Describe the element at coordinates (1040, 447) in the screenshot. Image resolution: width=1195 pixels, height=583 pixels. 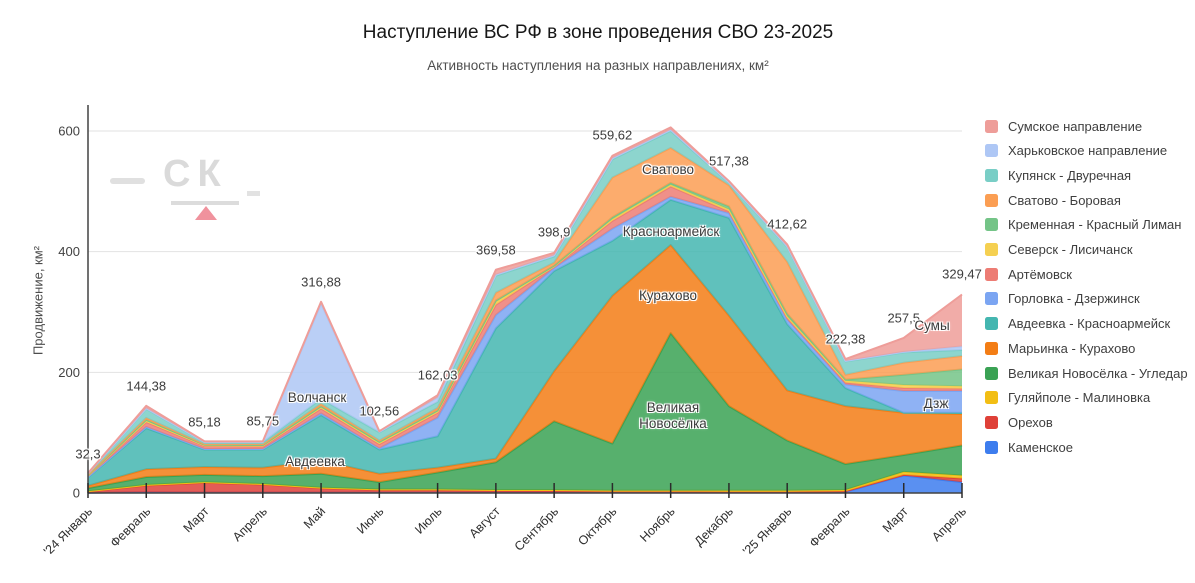
I see `legend-label: Каменское` at that location.